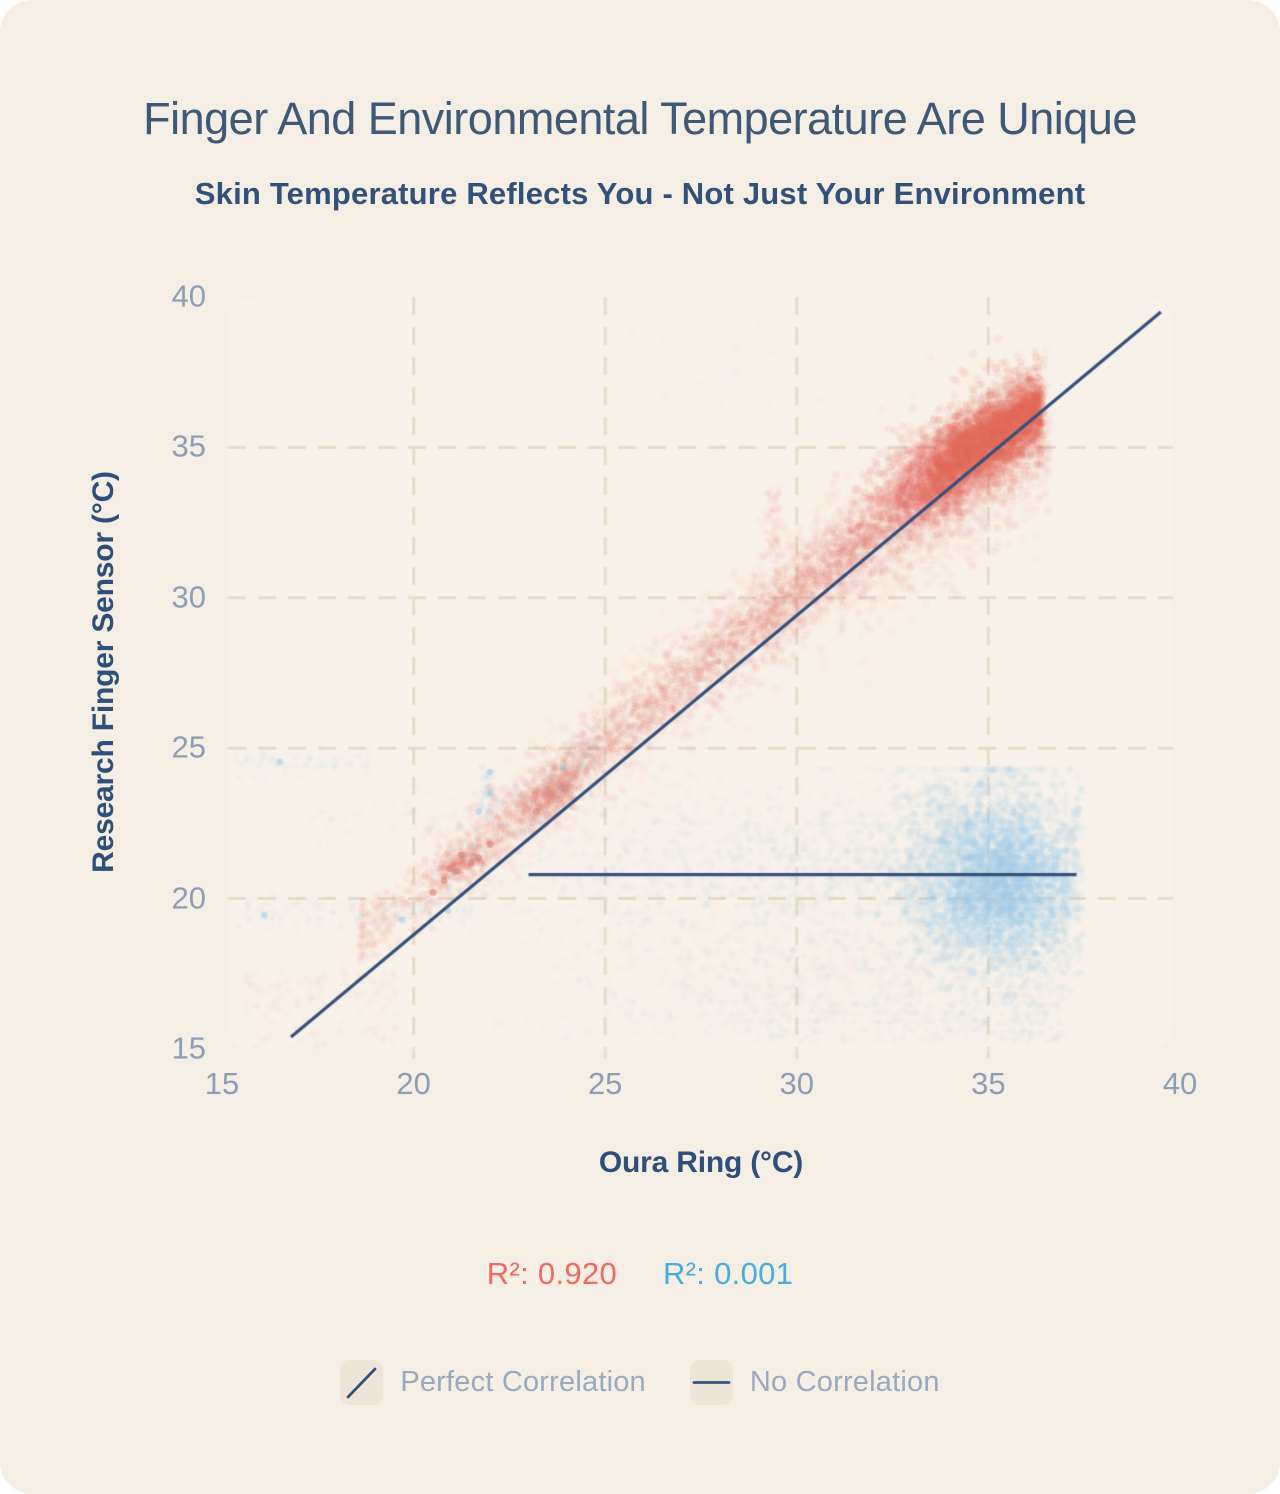  What do you see at coordinates (188, 296) in the screenshot?
I see `y-tick-label: 40` at bounding box center [188, 296].